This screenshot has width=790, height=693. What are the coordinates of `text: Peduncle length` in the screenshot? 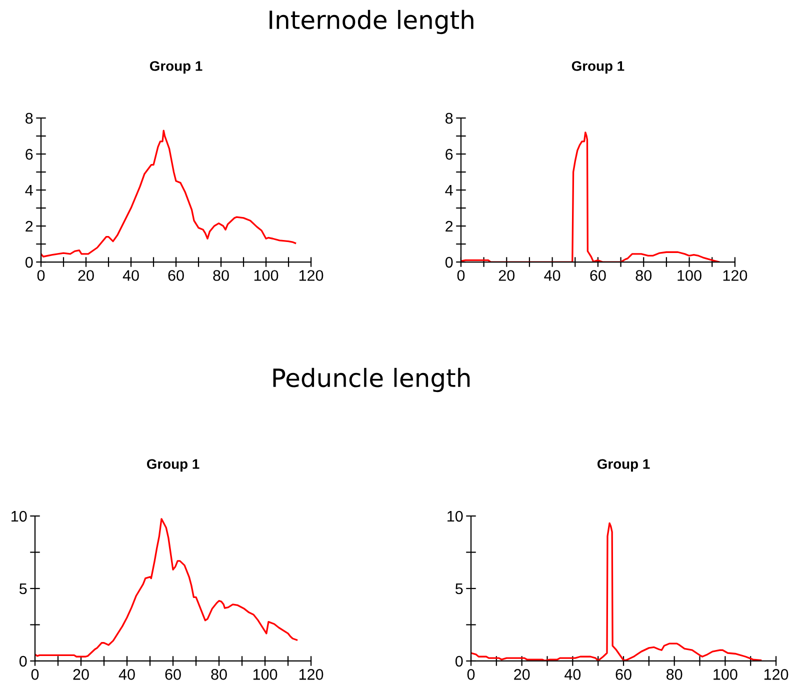 It's located at (371, 380).